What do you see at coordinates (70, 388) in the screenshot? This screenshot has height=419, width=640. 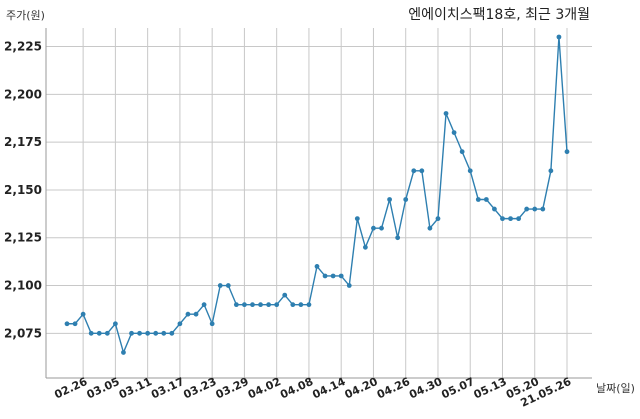 I see `x-tick-label: 02.26` at bounding box center [70, 388].